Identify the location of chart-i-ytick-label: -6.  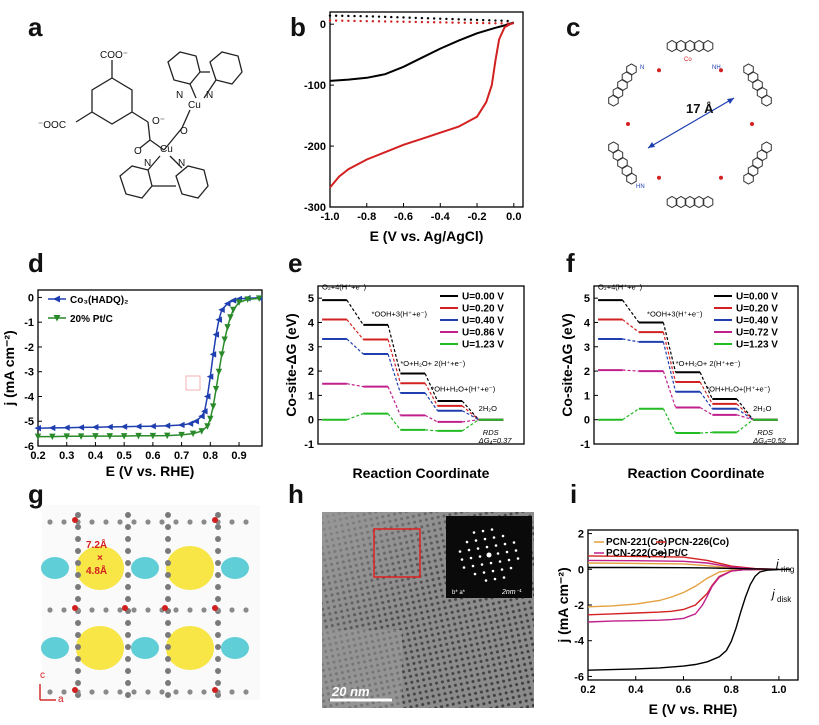
(579, 677).